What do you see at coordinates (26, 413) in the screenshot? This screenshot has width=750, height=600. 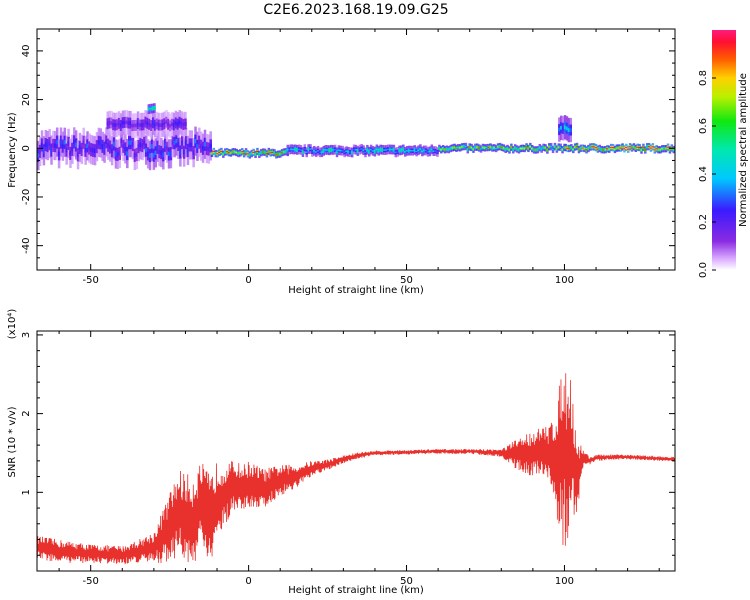 I see `y-tick-label: 2` at bounding box center [26, 413].